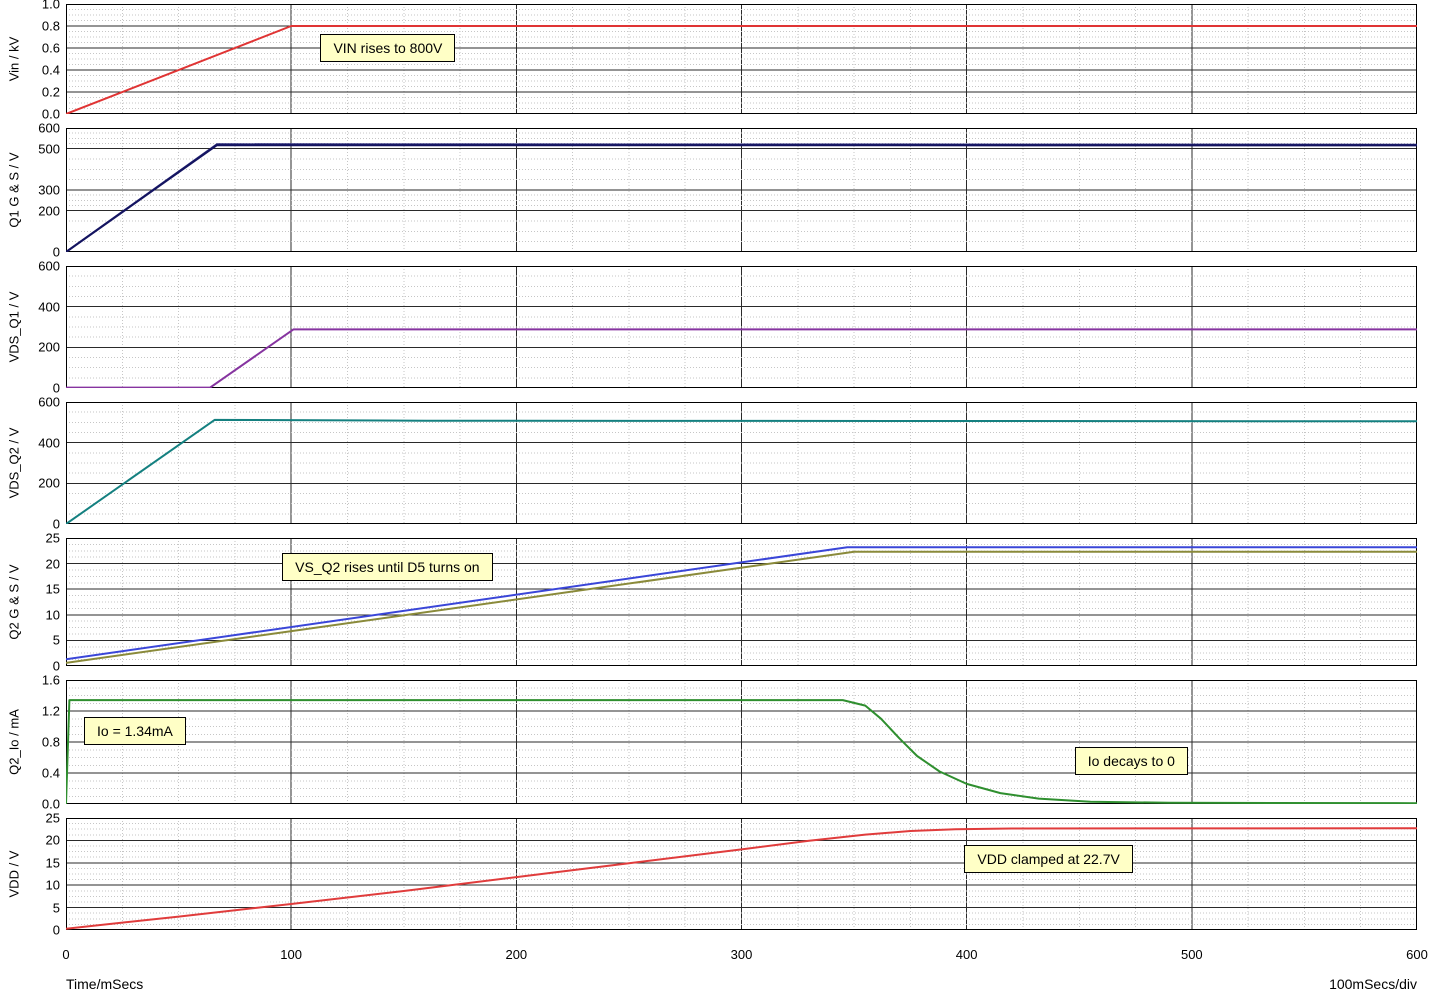 The height and width of the screenshot is (1004, 1431). I want to click on y-axis-label: VDD / V, so click(14, 874).